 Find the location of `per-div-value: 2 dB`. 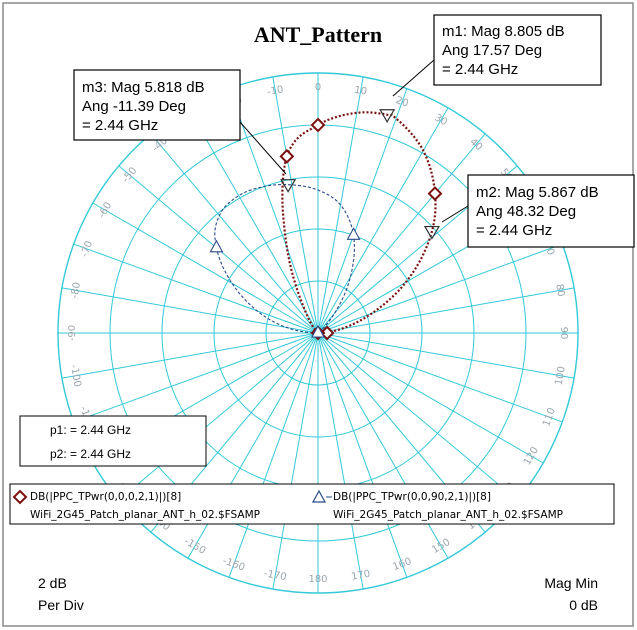

per-div-value: 2 dB is located at coordinates (52, 583).